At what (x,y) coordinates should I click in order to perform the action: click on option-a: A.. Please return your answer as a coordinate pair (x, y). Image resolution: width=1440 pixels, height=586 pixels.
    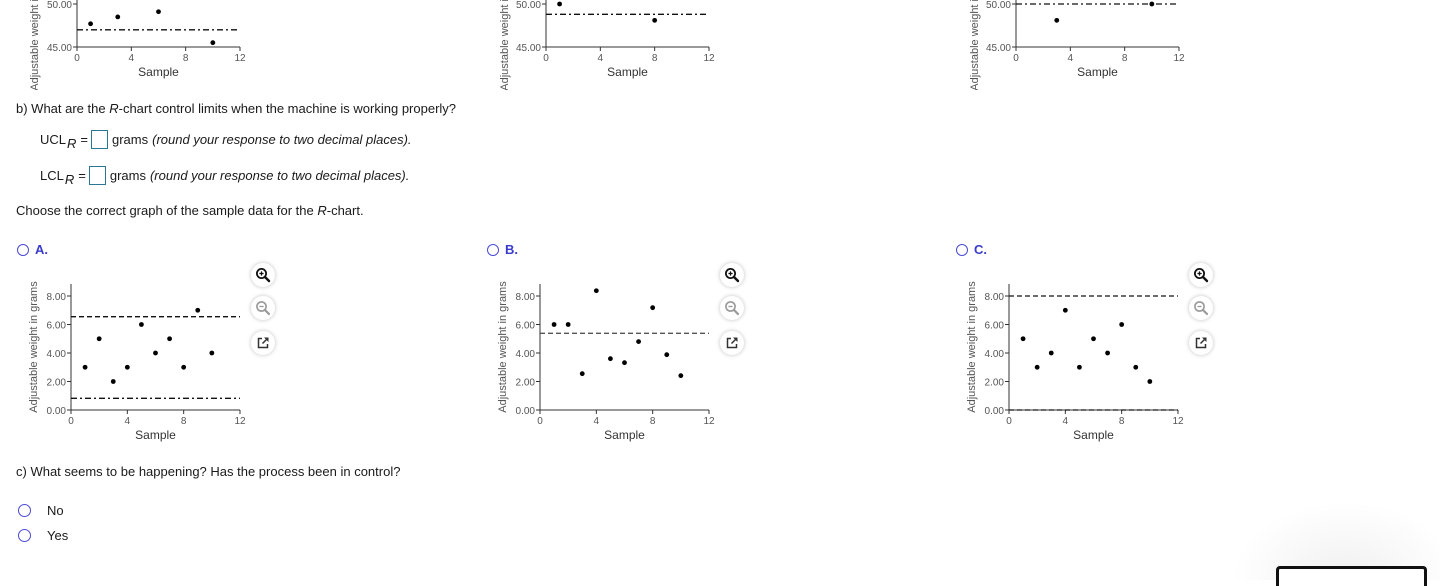
    Looking at the image, I should click on (32, 249).